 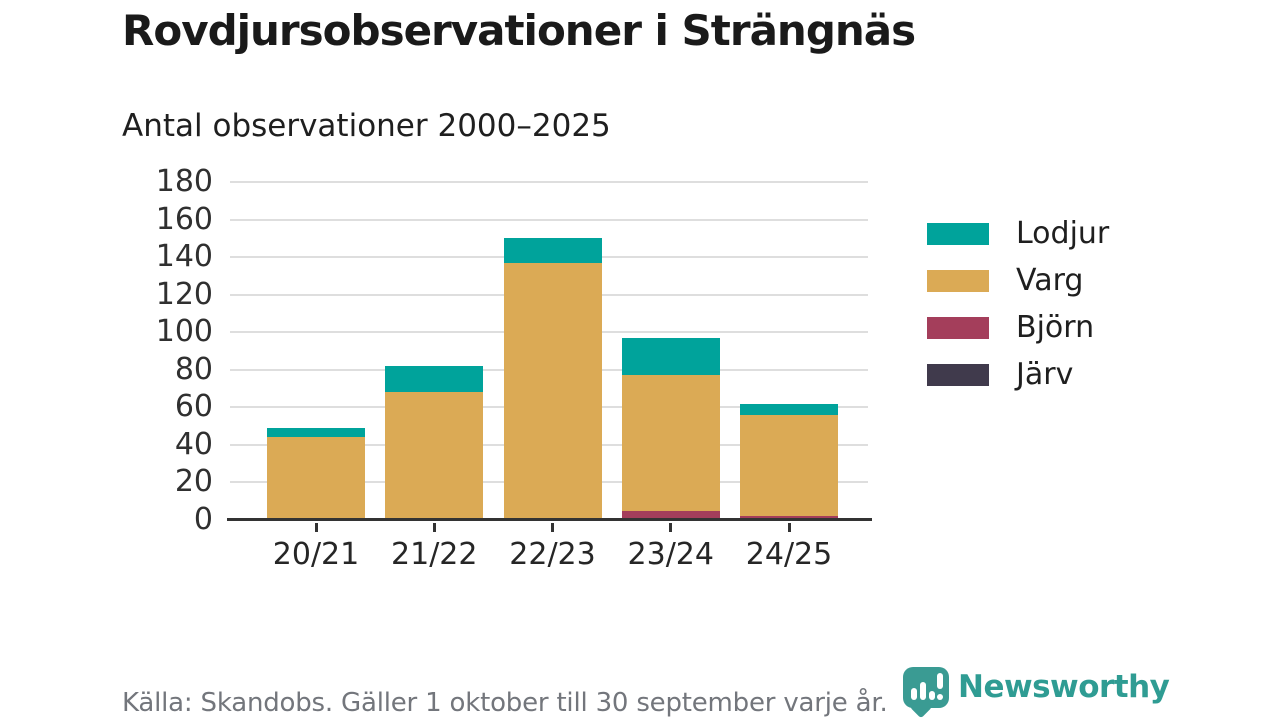 What do you see at coordinates (434, 554) in the screenshot?
I see `x-axis-tick-label: 21/22` at bounding box center [434, 554].